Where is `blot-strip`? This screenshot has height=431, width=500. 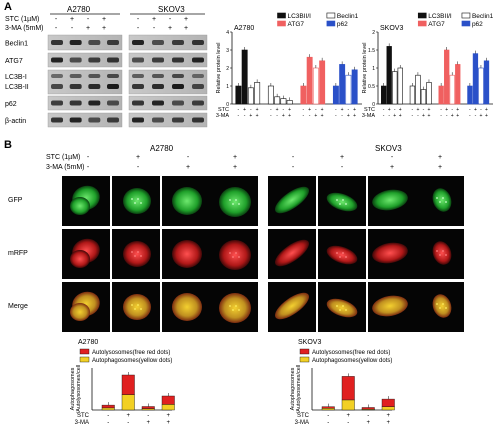
blot-strip is located at coordinates (85, 60).